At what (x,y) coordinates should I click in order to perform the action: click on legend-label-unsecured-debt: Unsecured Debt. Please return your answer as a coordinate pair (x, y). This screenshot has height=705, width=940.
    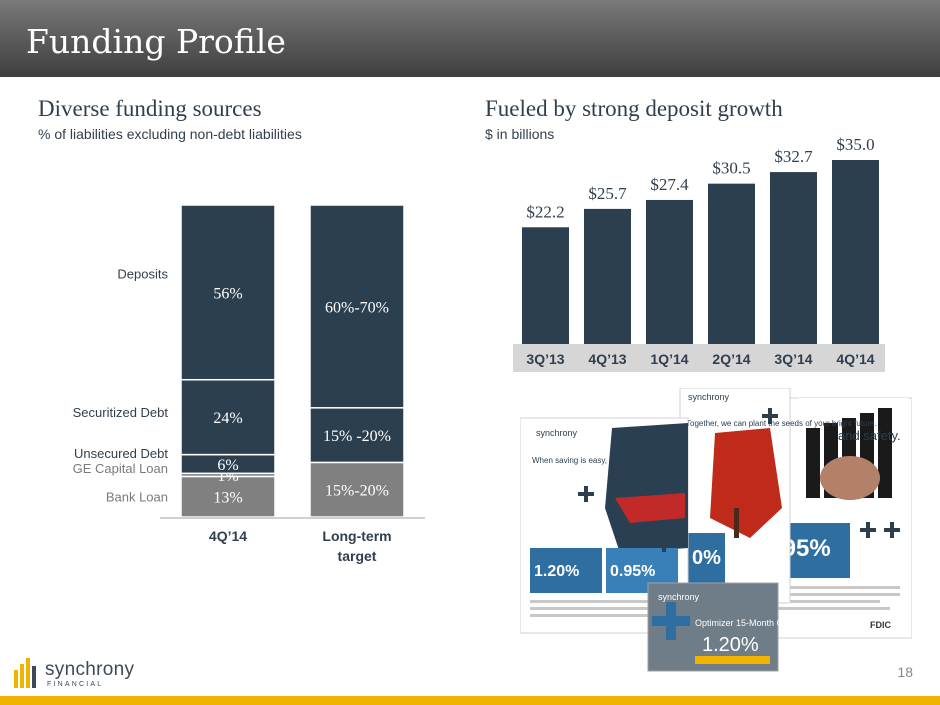
    Looking at the image, I should click on (121, 453).